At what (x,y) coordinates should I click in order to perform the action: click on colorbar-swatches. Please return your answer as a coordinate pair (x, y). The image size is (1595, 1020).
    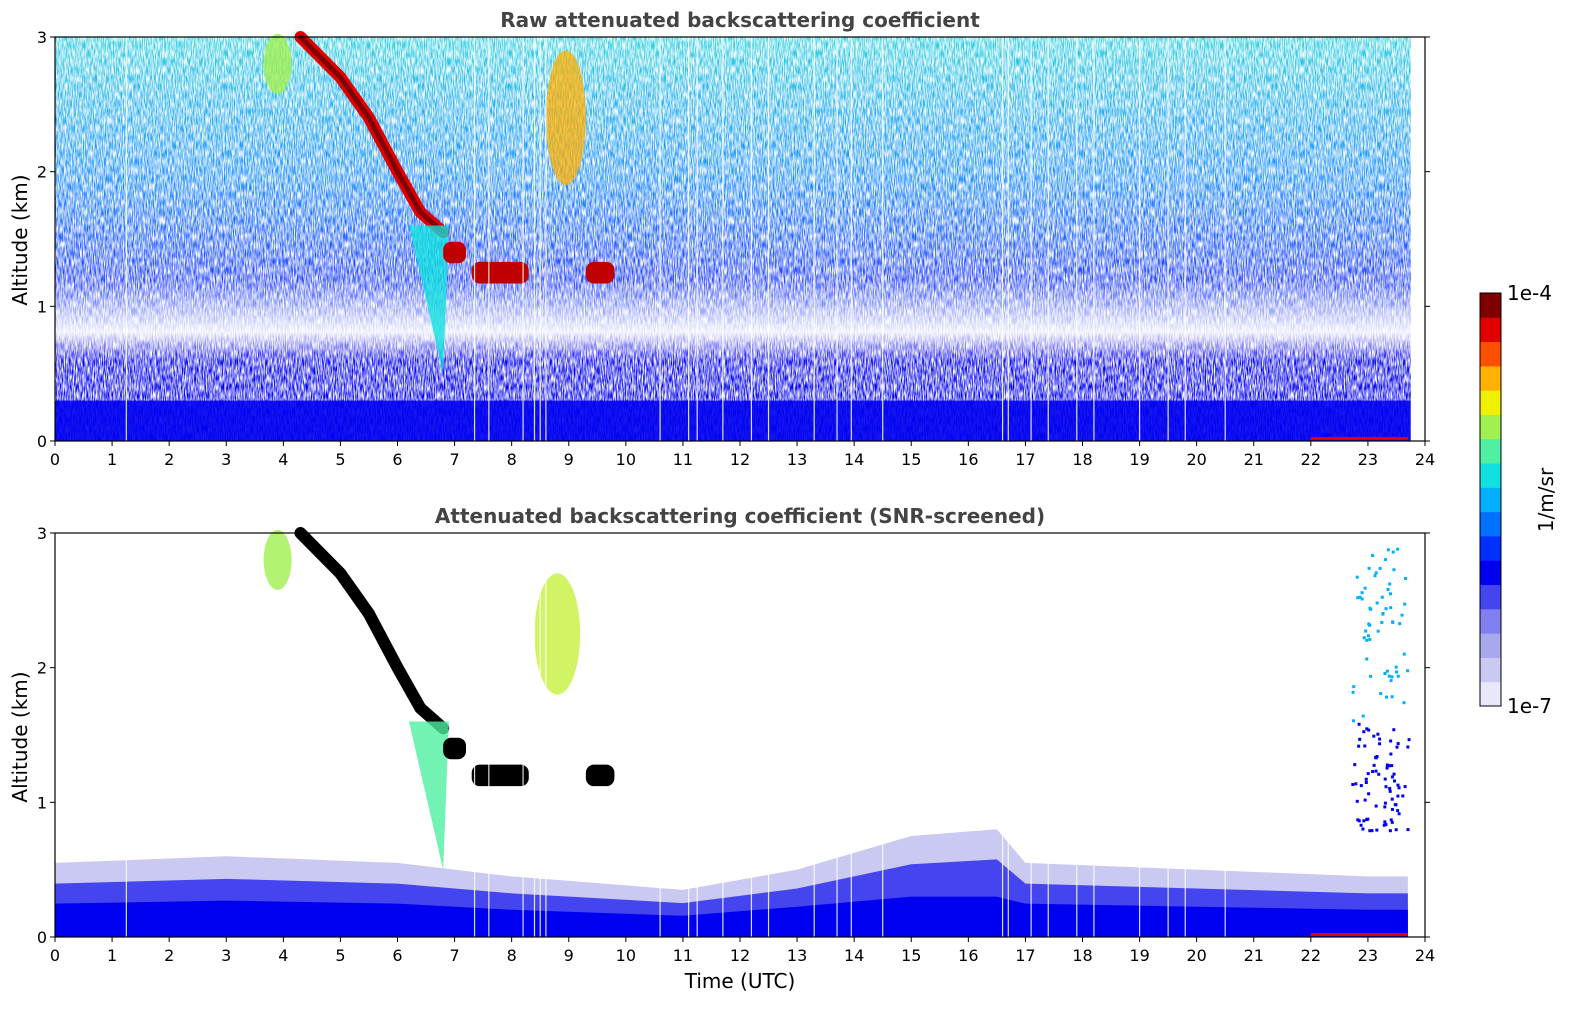
    Looking at the image, I should click on (1490, 500).